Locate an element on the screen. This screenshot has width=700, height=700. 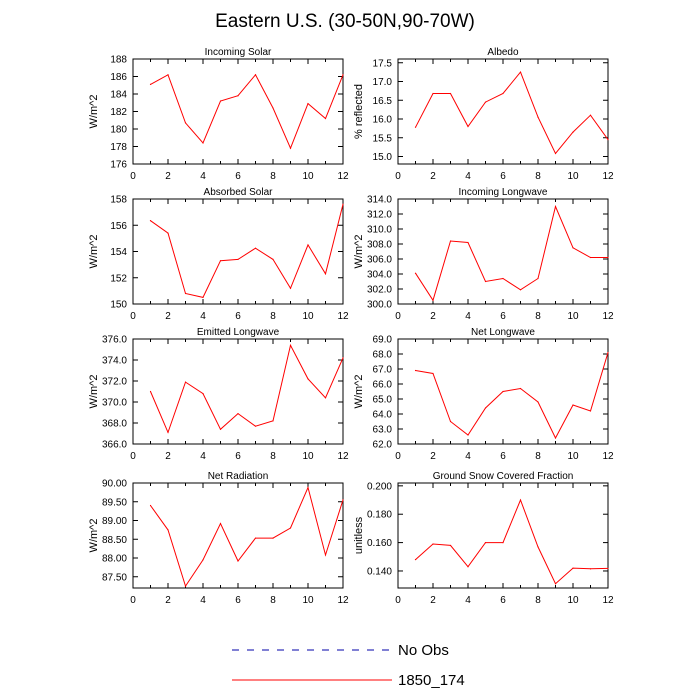
panel-absorbed-solar-xtick-label: 12 is located at coordinates (343, 316).